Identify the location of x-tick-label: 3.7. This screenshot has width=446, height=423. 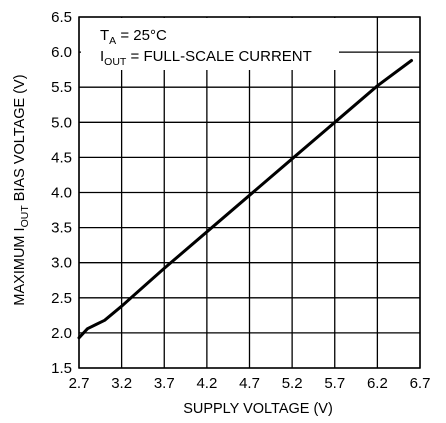
(164, 383).